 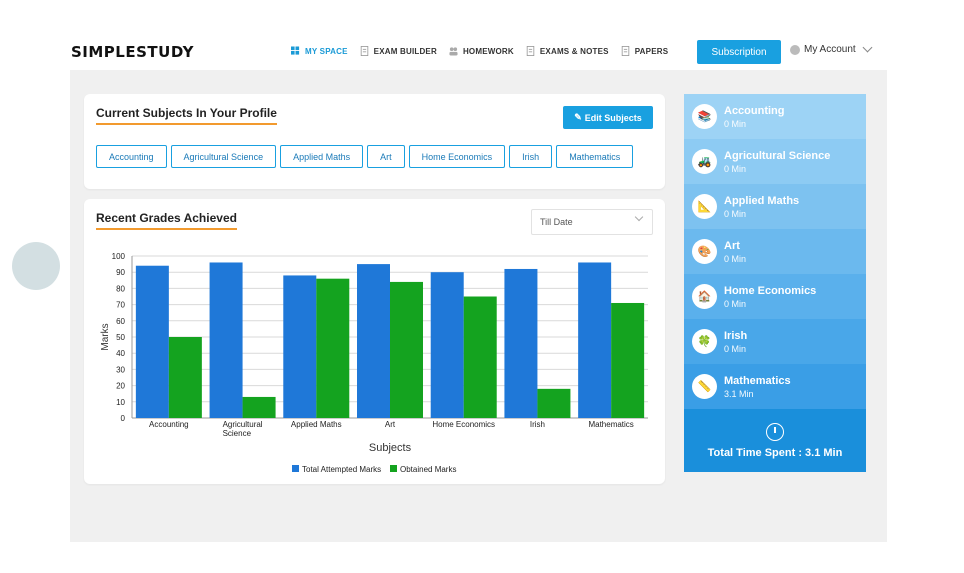 What do you see at coordinates (775, 341) in the screenshot?
I see `time-spent-item: 🍀 Irish 0 Min` at bounding box center [775, 341].